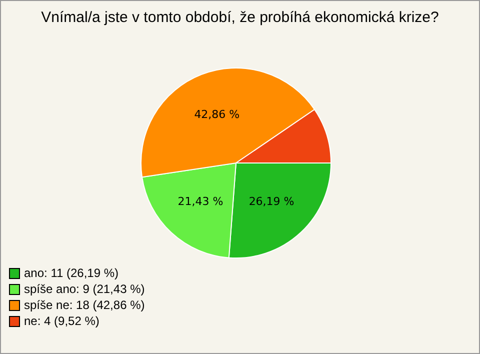 The image size is (480, 354). I want to click on chart-title: Vnímal/a jste v tomto období, že probíhá ekonomická krize?, so click(240, 17).